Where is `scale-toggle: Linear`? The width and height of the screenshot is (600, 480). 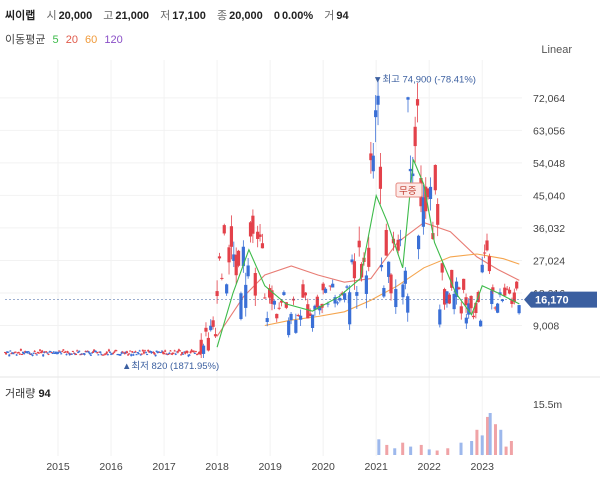 scale-toggle: Linear is located at coordinates (556, 50).